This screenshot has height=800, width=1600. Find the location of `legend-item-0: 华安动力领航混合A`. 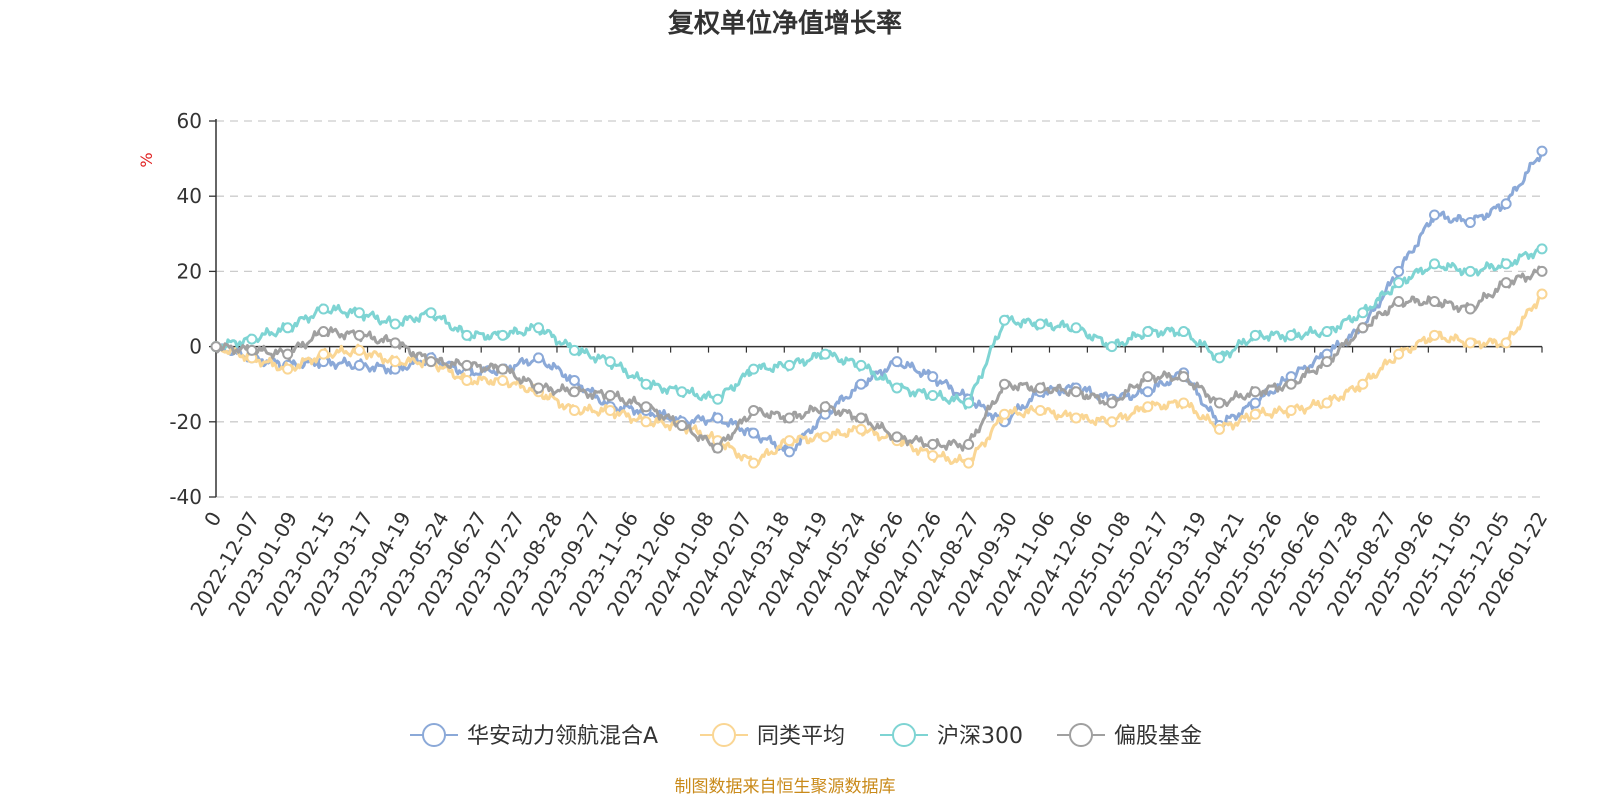

legend-item-0: 华安动力领航混合A is located at coordinates (534, 736).